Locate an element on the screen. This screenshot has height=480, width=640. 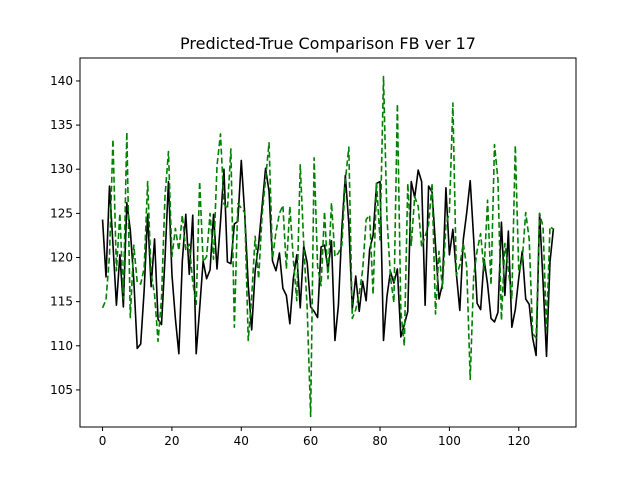
y-tick-label: 110 is located at coordinates (61, 346).